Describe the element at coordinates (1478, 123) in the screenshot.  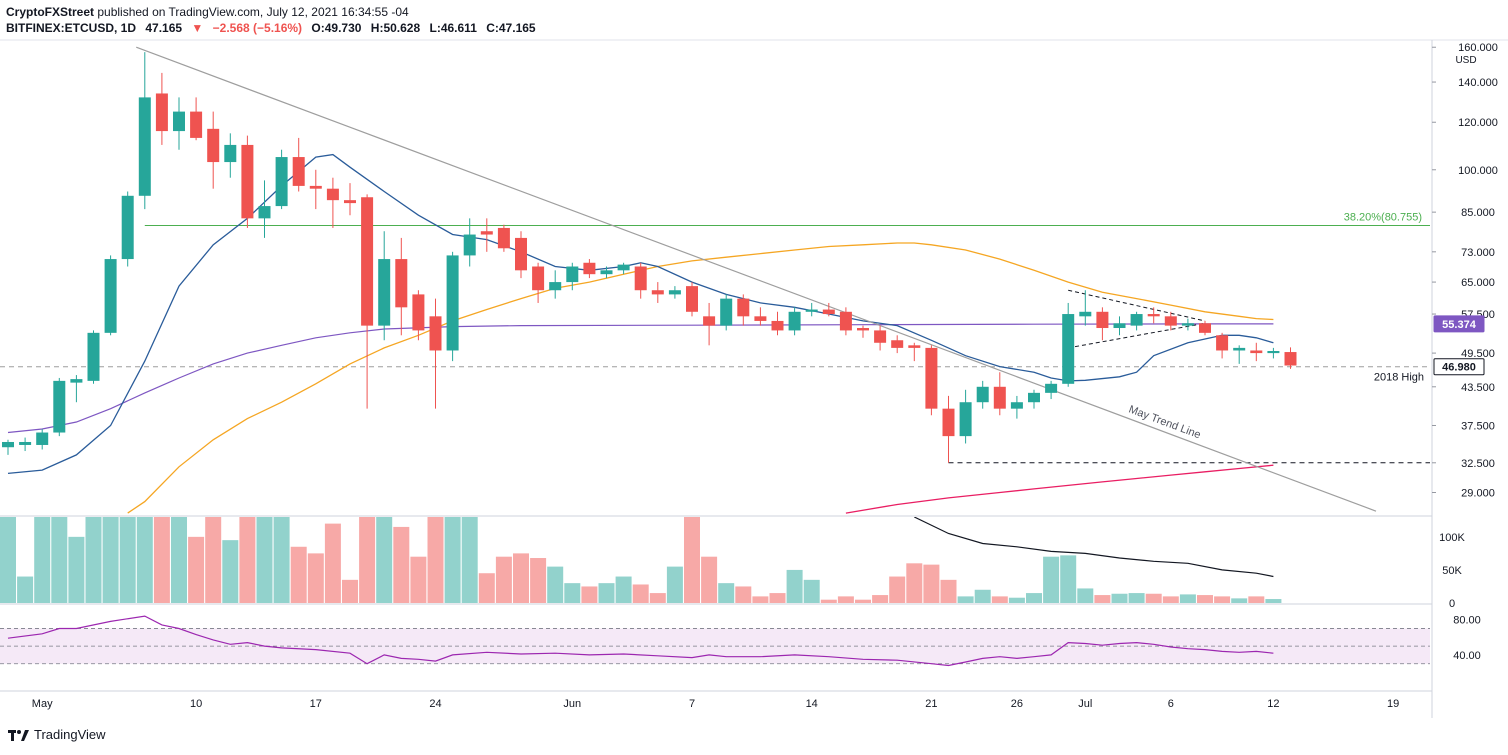
I see `price-tick-label: 120.000` at that location.